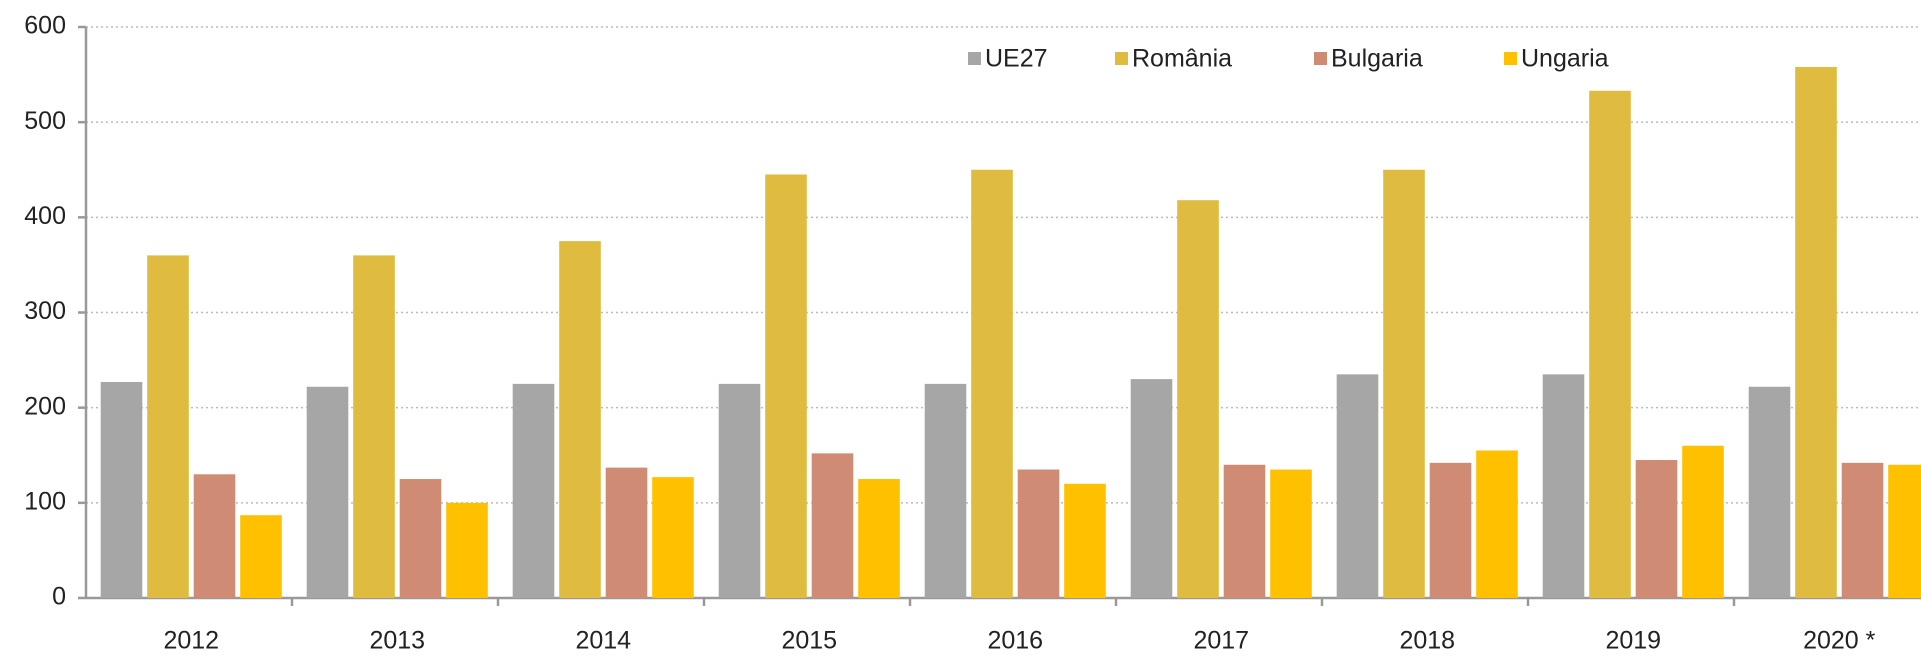  I want to click on legend-label: Bulgaria, so click(1377, 59).